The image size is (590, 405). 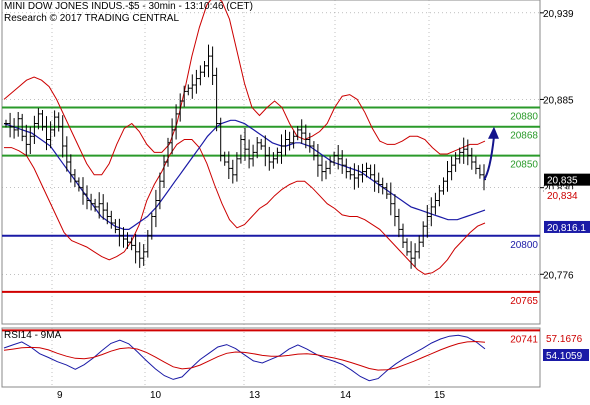 What do you see at coordinates (558, 189) in the screenshot?
I see `y-tick-label-20,830: 20,830` at bounding box center [558, 189].